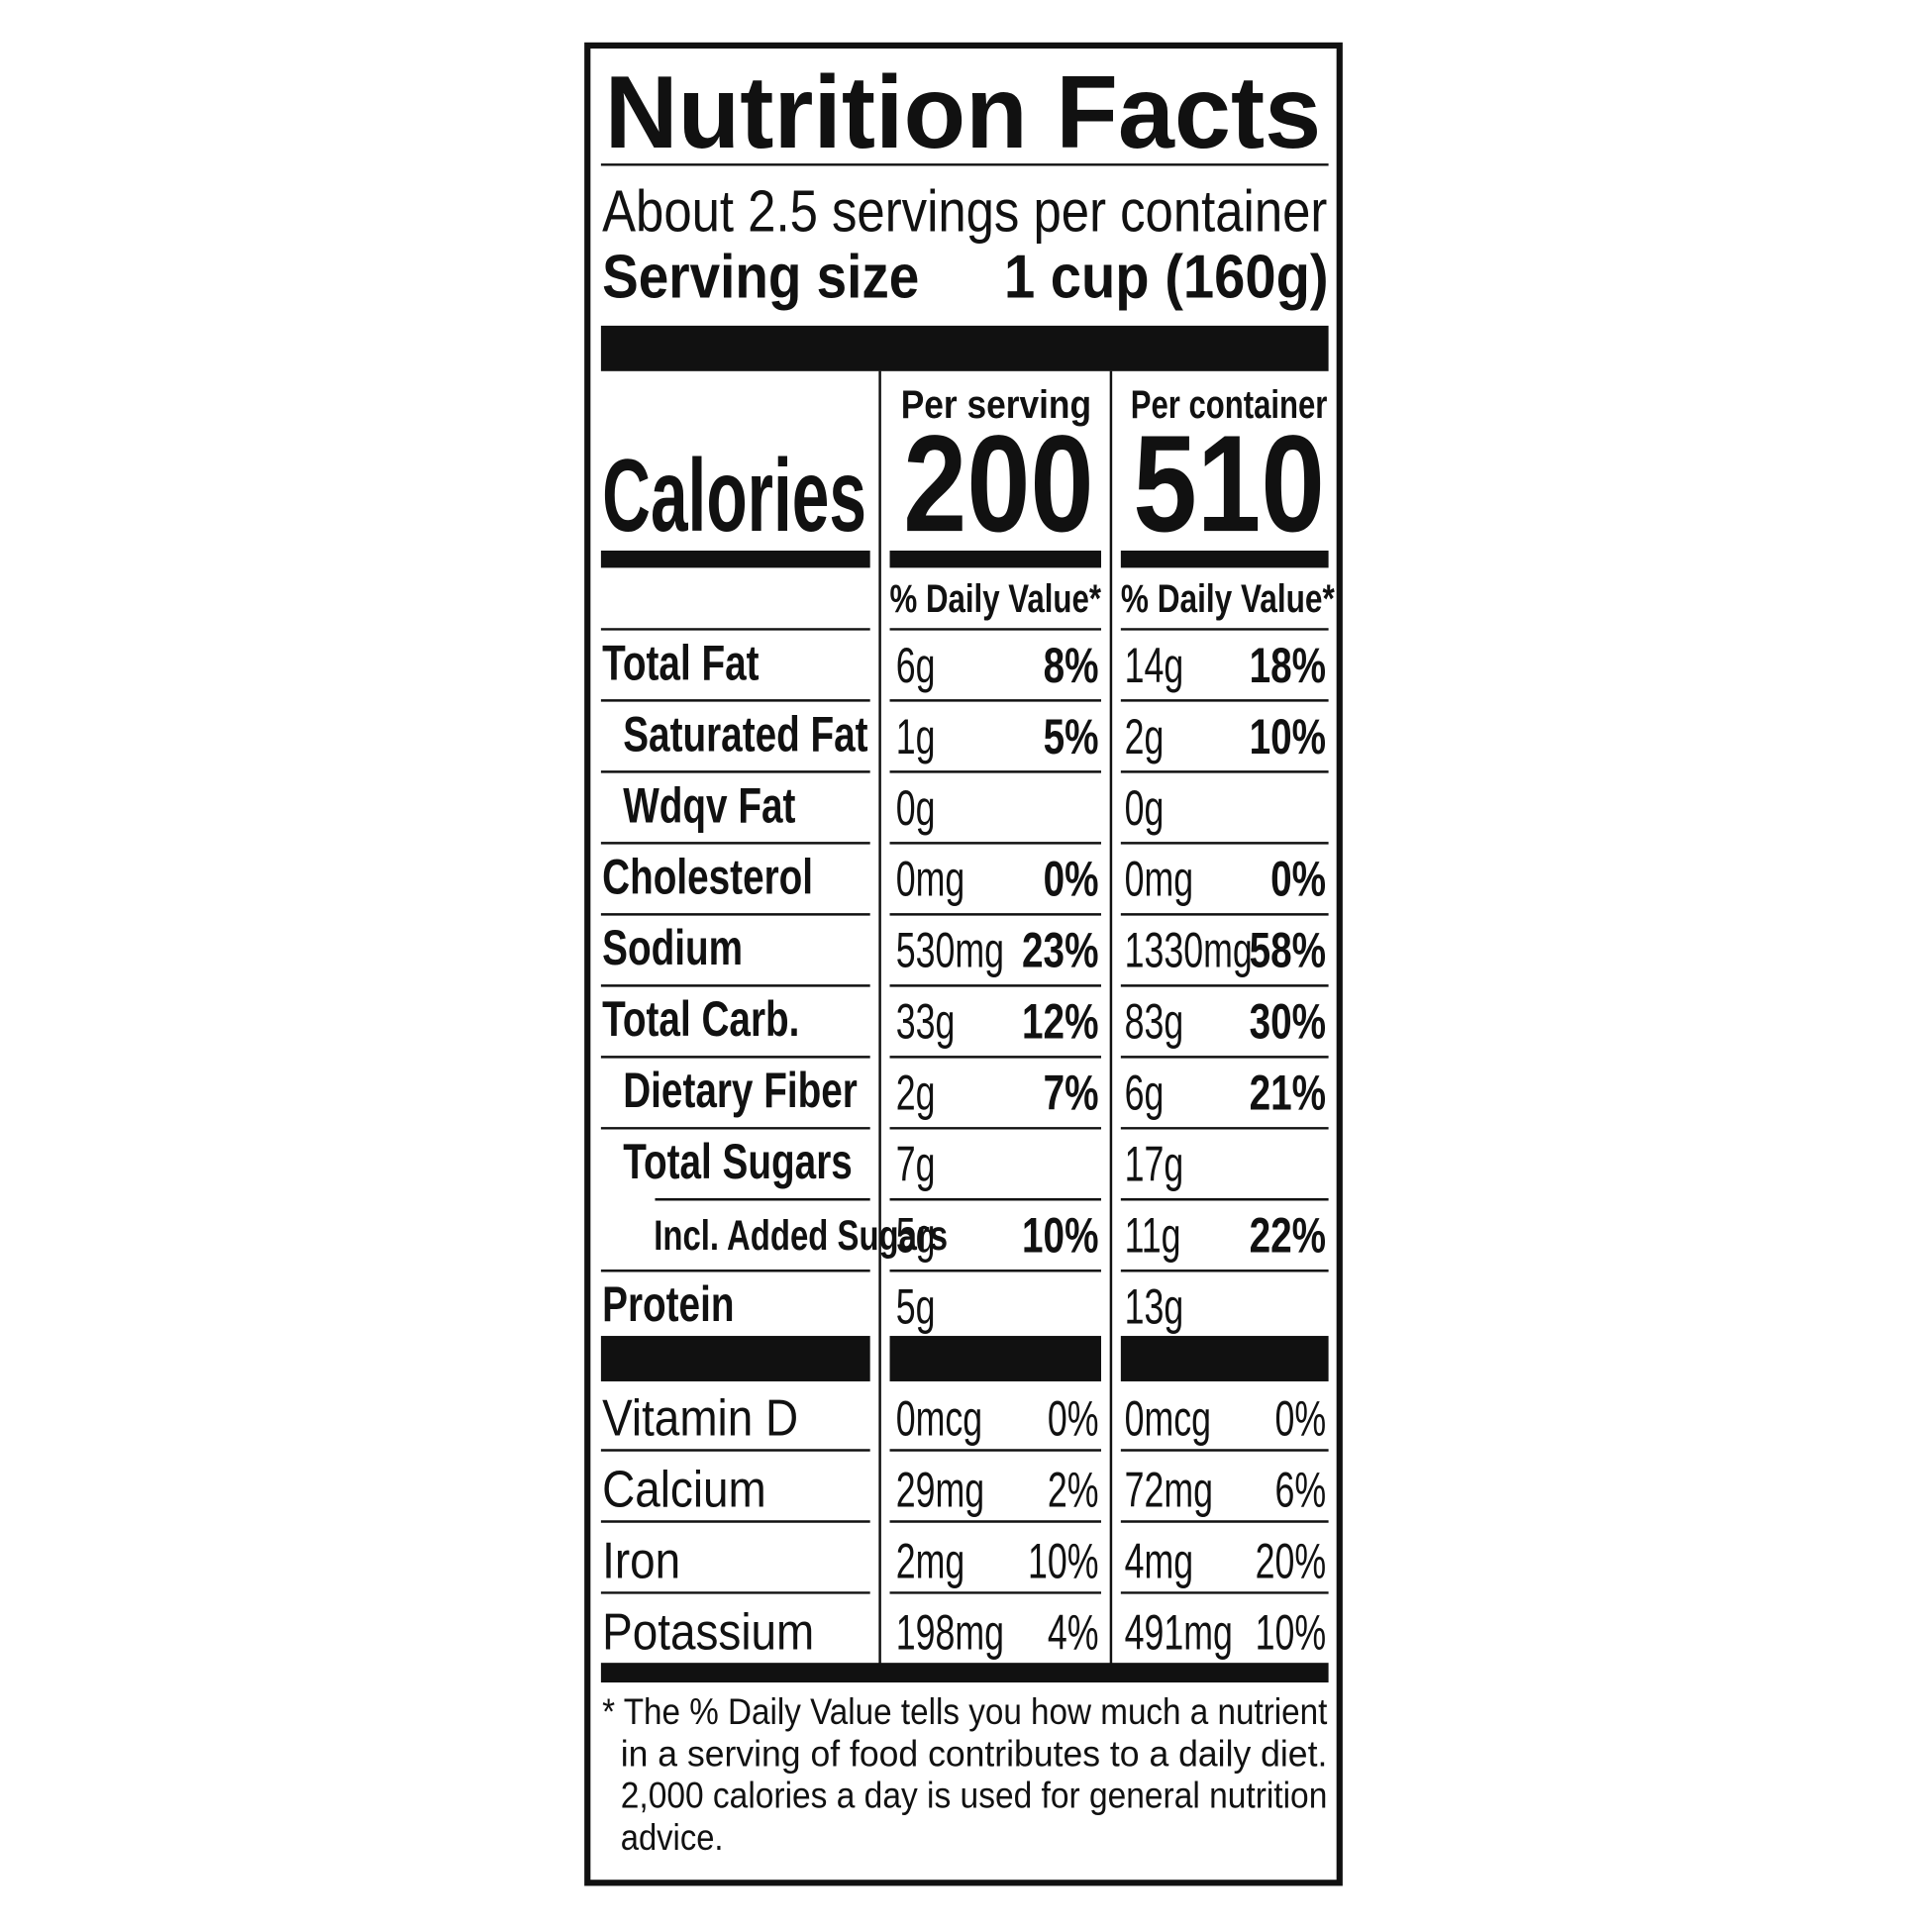 This screenshot has width=1927, height=1932. What do you see at coordinates (1189, 950) in the screenshot?
I see `amount: 1330mg` at bounding box center [1189, 950].